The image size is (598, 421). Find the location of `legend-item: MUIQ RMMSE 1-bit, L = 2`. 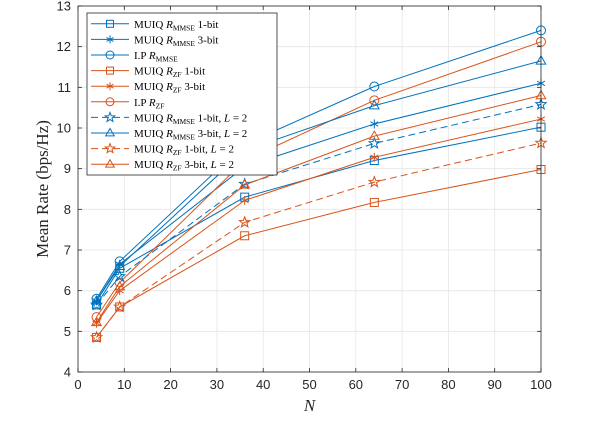

legend-item: MUIQ RMMSE 1-bit, L = 2 is located at coordinates (169, 118).